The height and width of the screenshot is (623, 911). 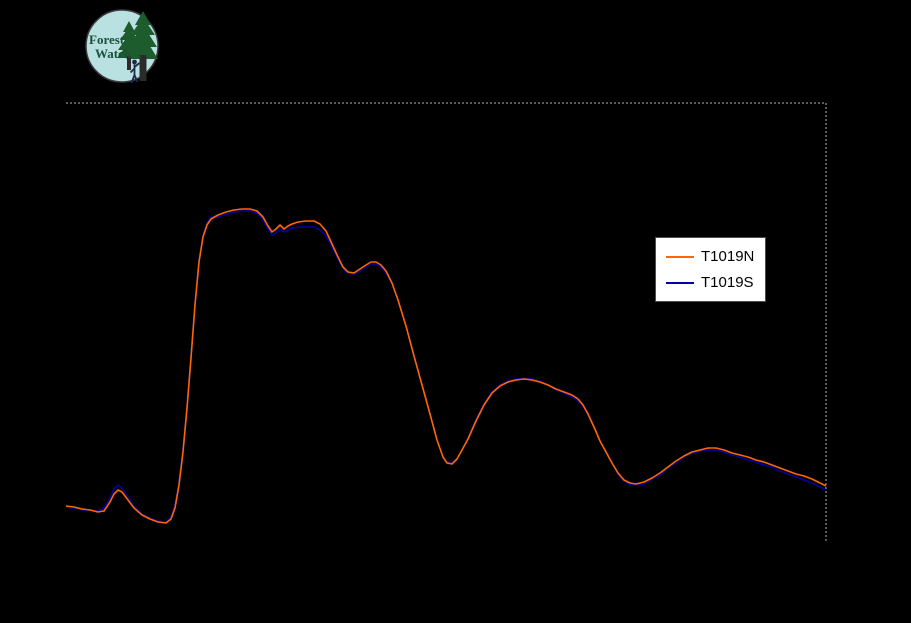 What do you see at coordinates (727, 282) in the screenshot?
I see `legend-label-t1019s: T1019S` at bounding box center [727, 282].